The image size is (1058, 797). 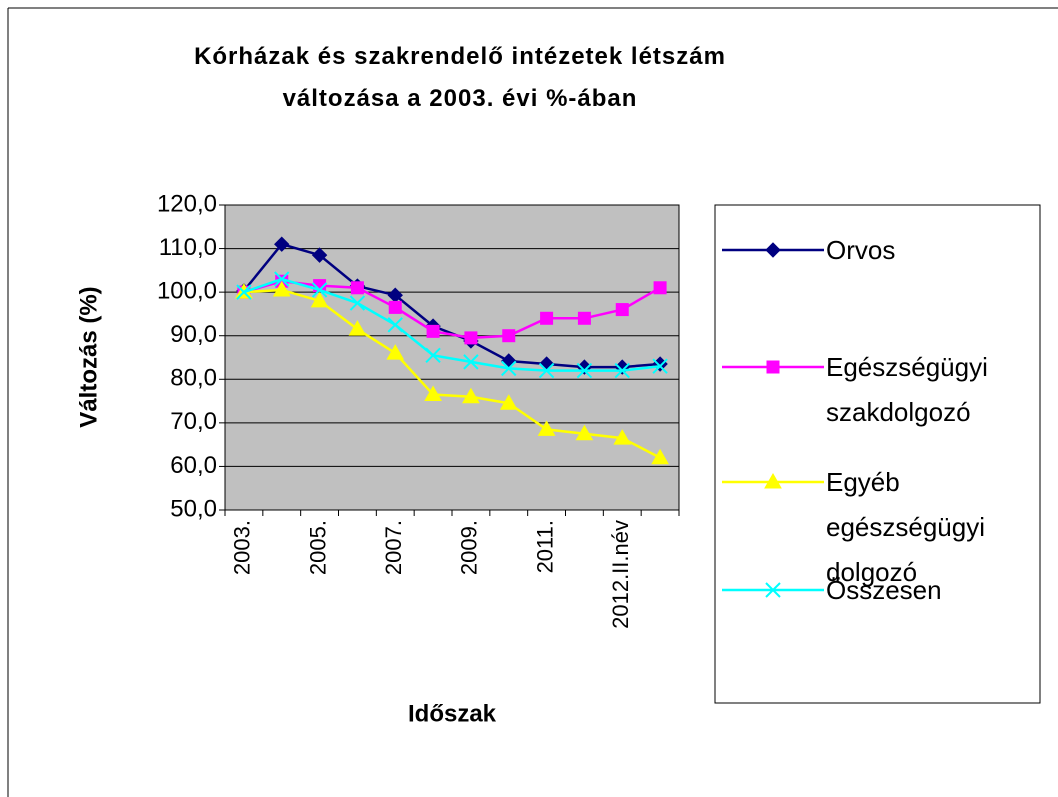 I want to click on legend-label: Egyéb egészségügyi dolgozó, so click(x=905, y=527).